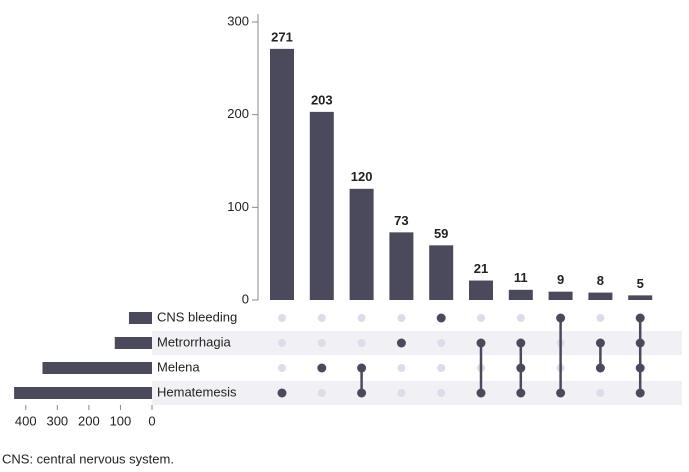 Image resolution: width=689 pixels, height=472 pixels. I want to click on y-tick-label: 300, so click(238, 20).